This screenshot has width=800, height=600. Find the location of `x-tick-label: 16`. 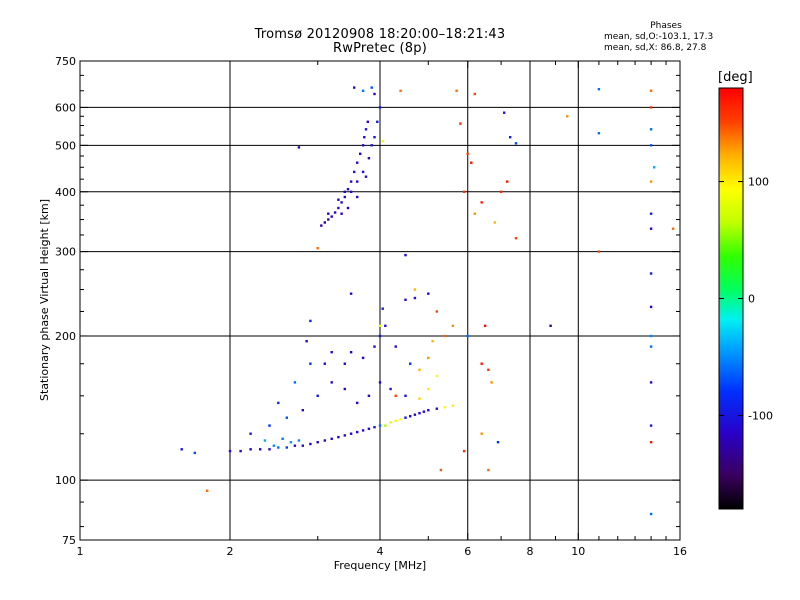

x-tick-label: 16 is located at coordinates (680, 551).